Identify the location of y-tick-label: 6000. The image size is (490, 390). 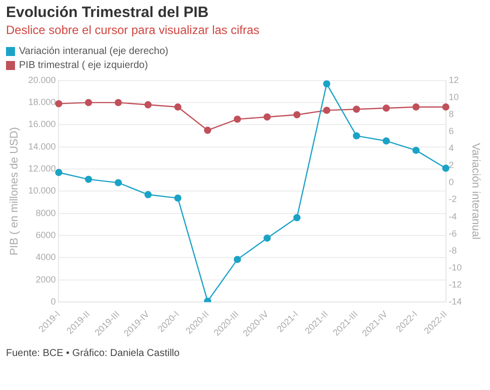
(46, 235).